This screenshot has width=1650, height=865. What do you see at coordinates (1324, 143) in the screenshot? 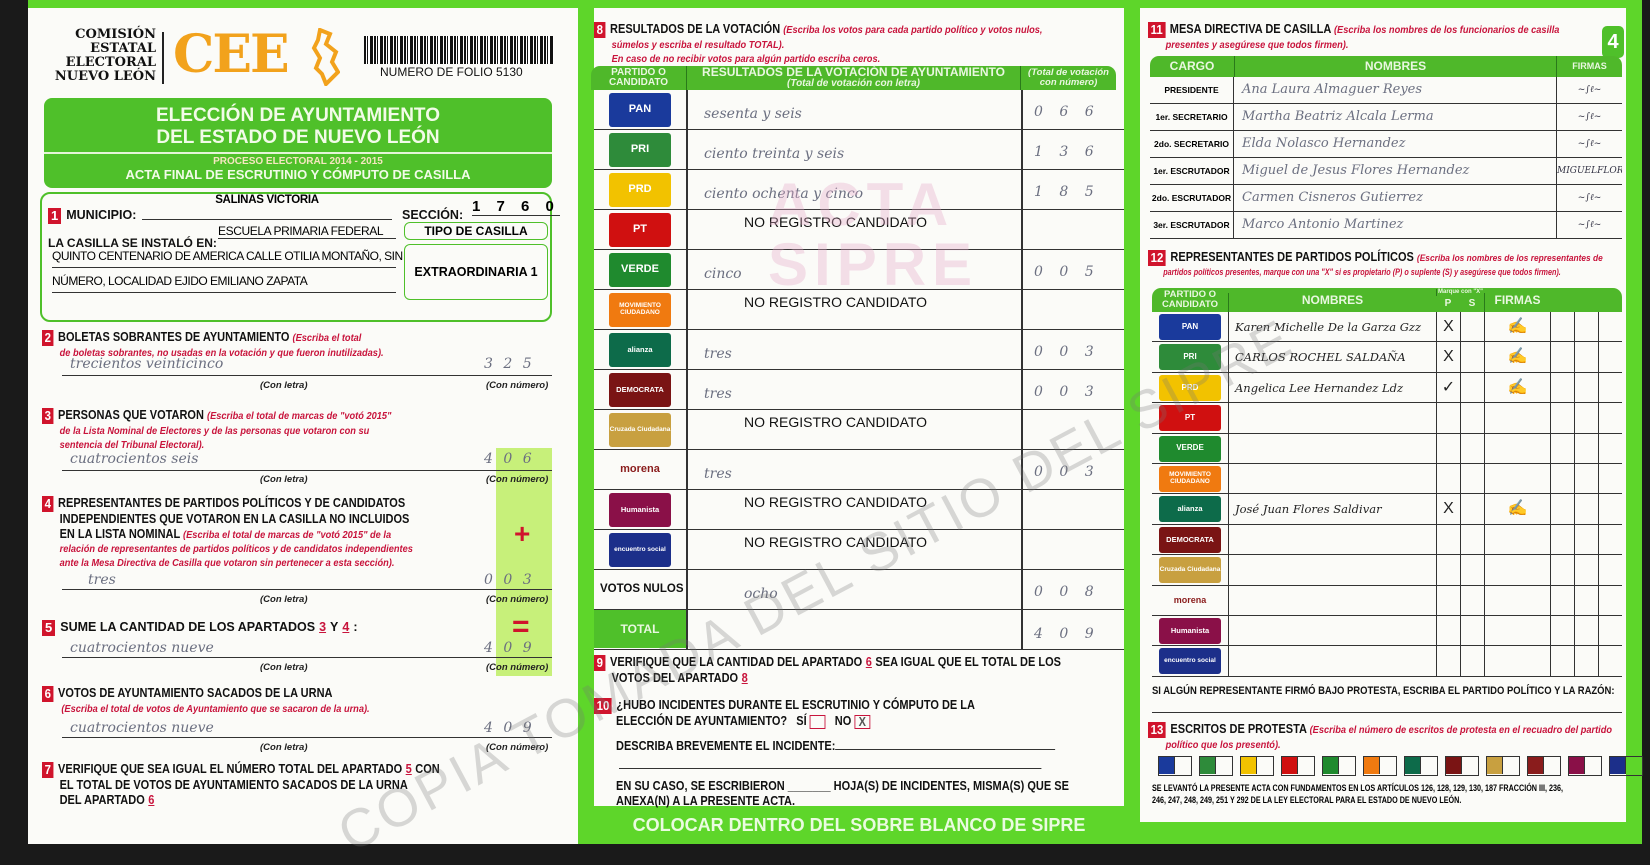
I see `funcionario-nombre: Elda Nolasco Hernandez` at bounding box center [1324, 143].